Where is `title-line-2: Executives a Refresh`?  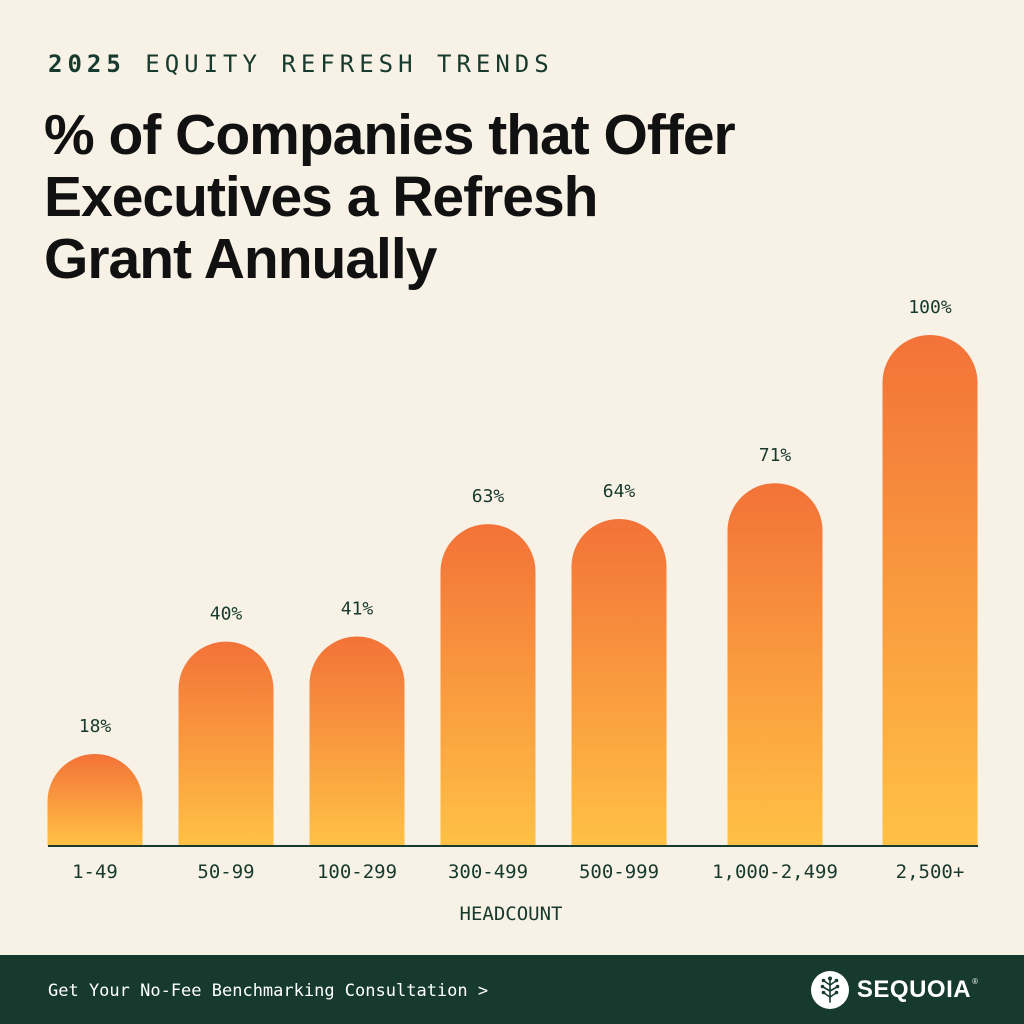
title-line-2: Executives a Refresh is located at coordinates (321, 197).